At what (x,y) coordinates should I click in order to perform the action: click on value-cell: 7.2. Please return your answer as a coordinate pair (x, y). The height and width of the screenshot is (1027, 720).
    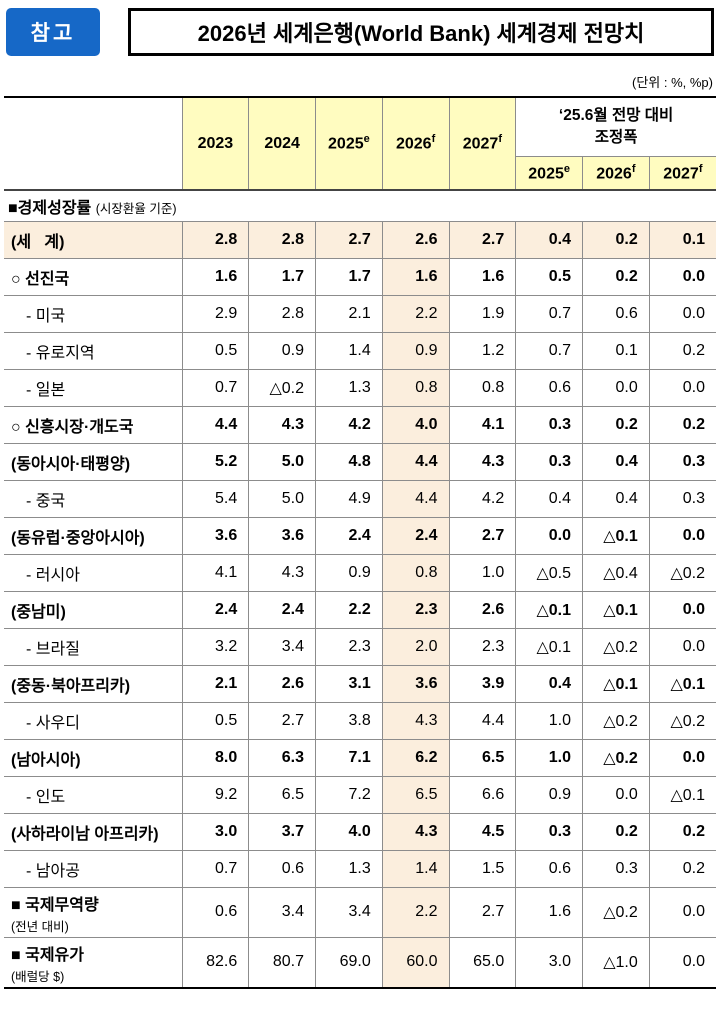
    Looking at the image, I should click on (349, 794).